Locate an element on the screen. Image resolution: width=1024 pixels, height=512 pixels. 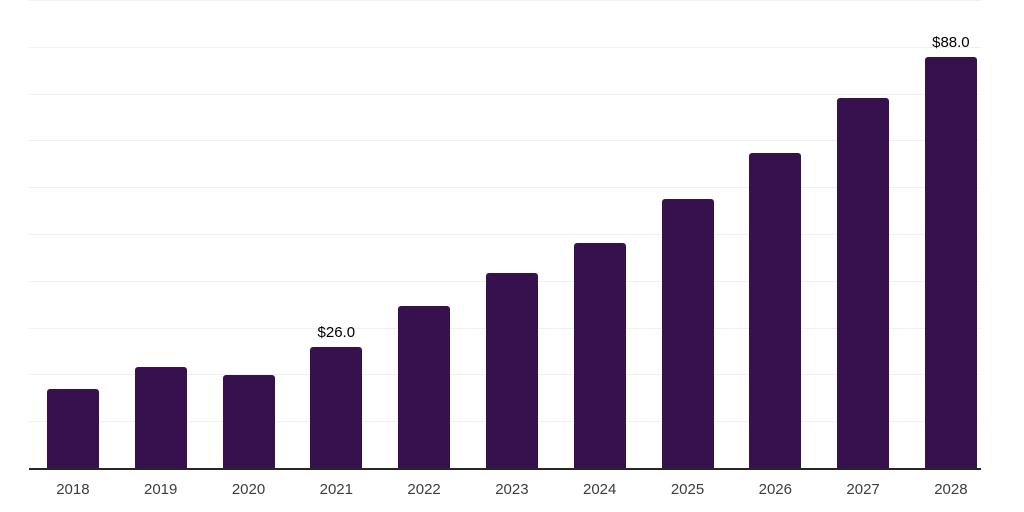
bar-2022 is located at coordinates (424, 387).